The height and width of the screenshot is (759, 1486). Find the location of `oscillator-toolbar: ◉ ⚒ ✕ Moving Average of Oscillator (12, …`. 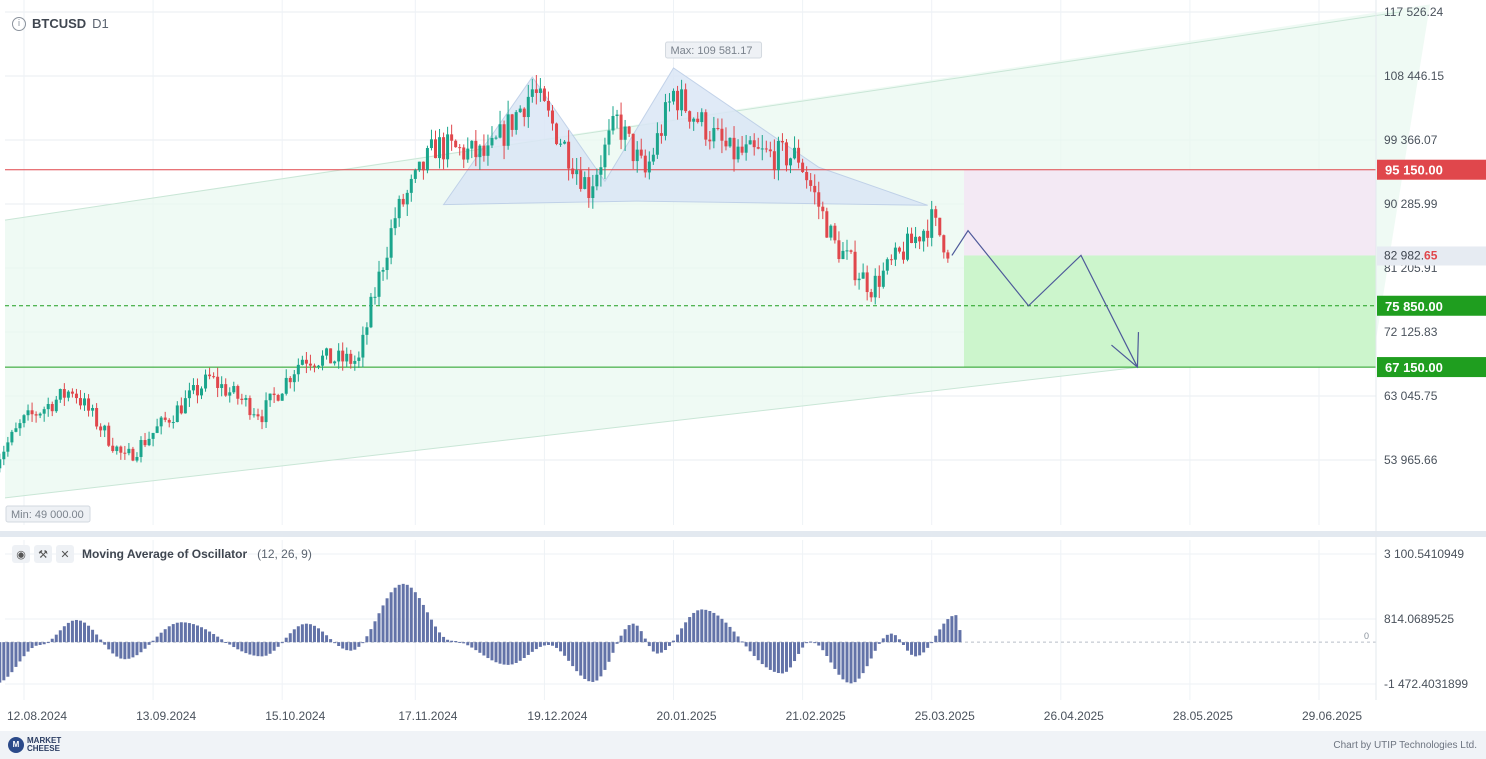

oscillator-toolbar: ◉ ⚒ ✕ Moving Average of Oscillator (12, … is located at coordinates (162, 554).